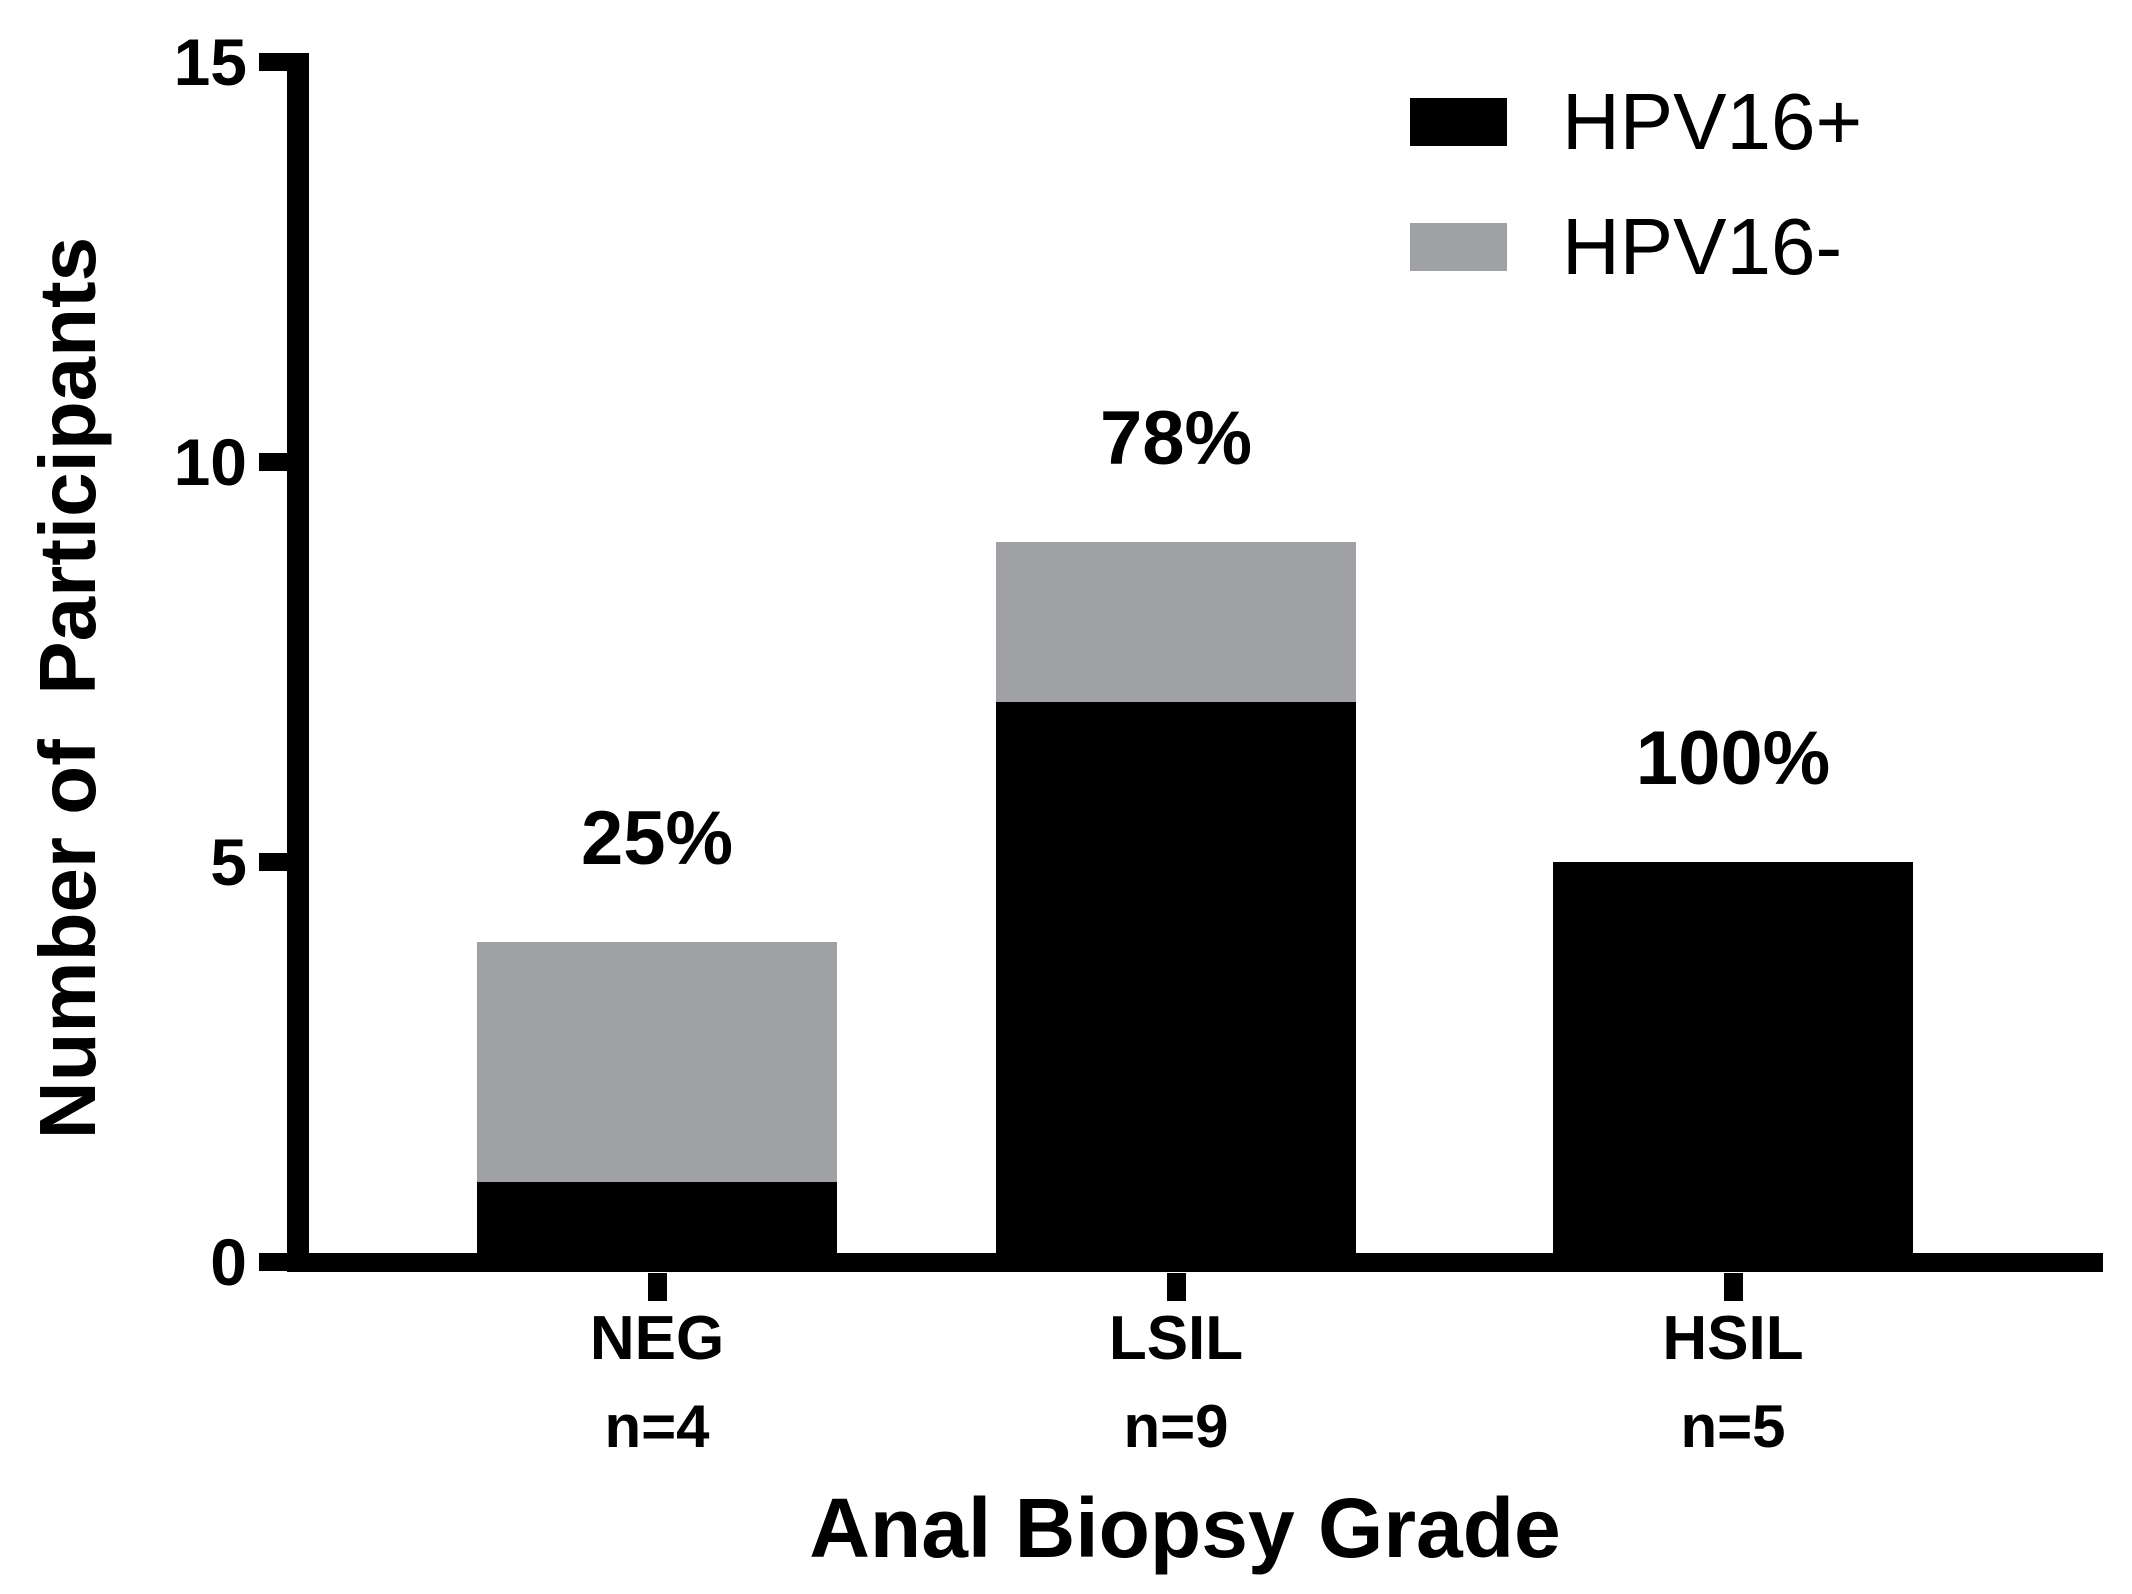 The height and width of the screenshot is (1594, 2132). Describe the element at coordinates (1712, 121) in the screenshot. I see `legend-label-hpv16-positive: HPV16+` at that location.